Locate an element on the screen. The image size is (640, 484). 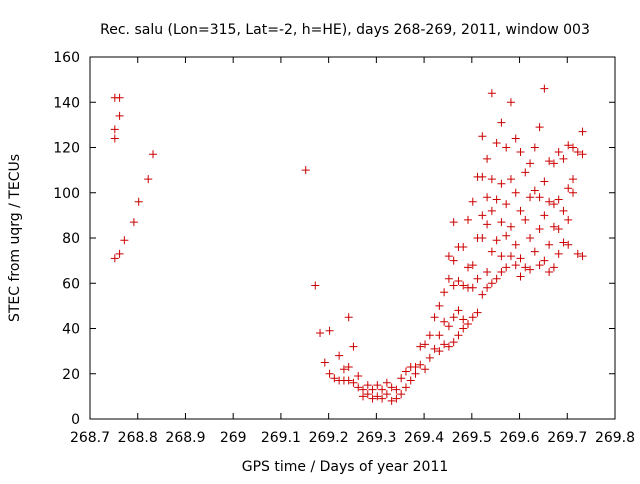
y-tick-label: 120 is located at coordinates (66, 149).